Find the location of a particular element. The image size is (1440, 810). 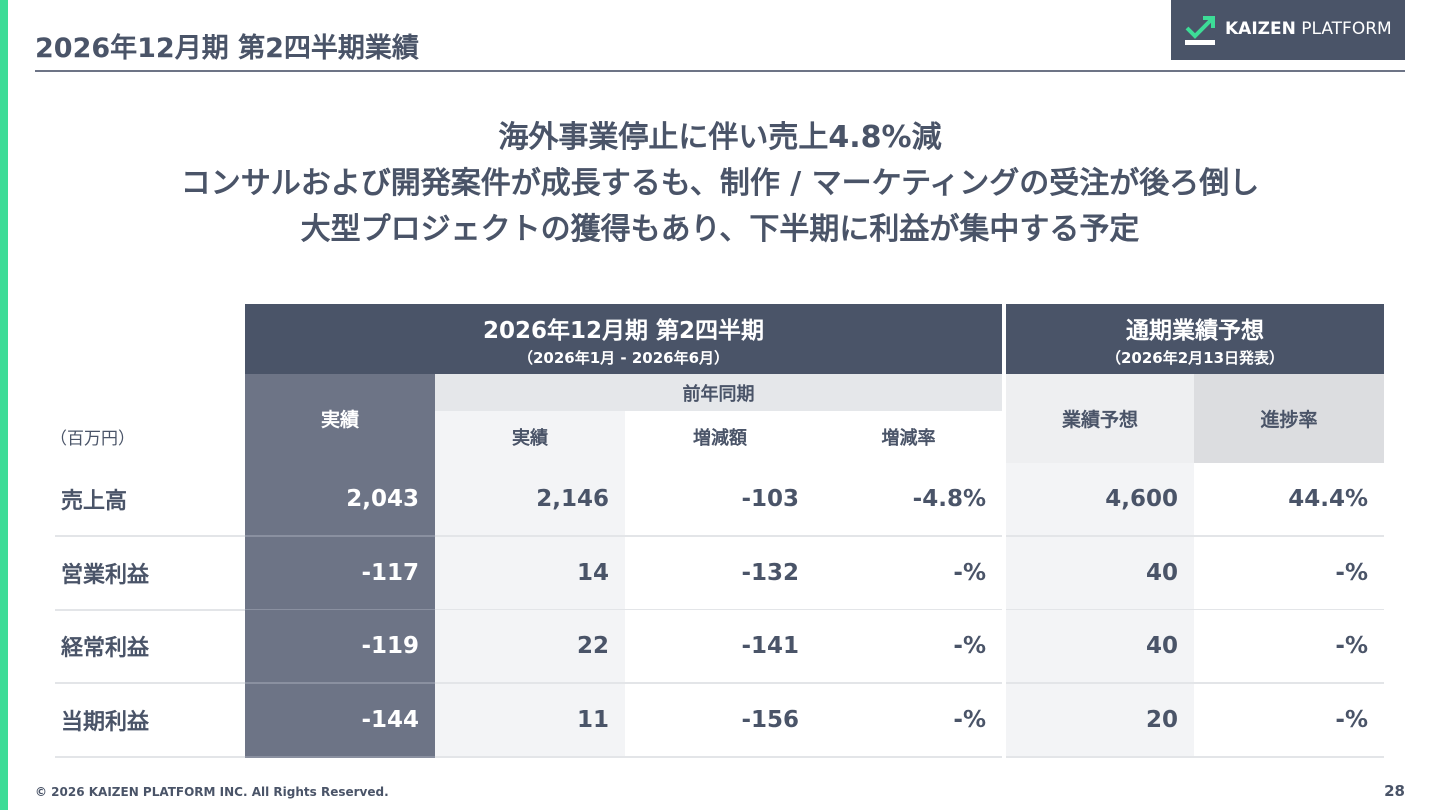

group-title: 2026年12月期 第2四半期 is located at coordinates (623, 330).